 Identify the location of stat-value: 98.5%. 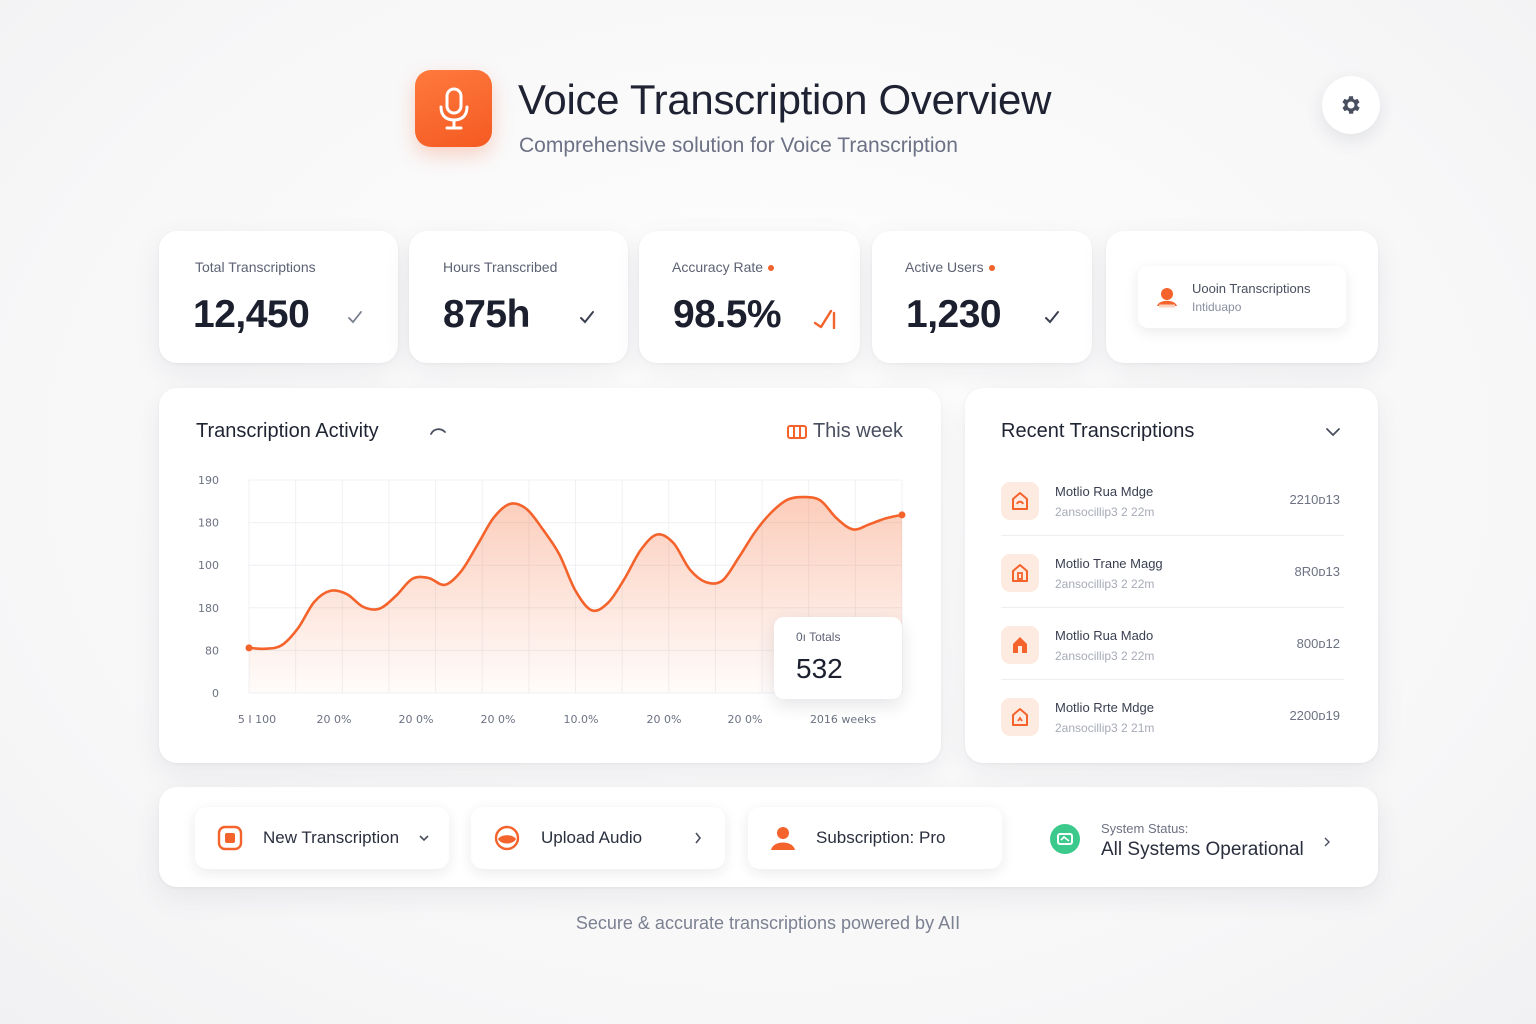
(727, 314).